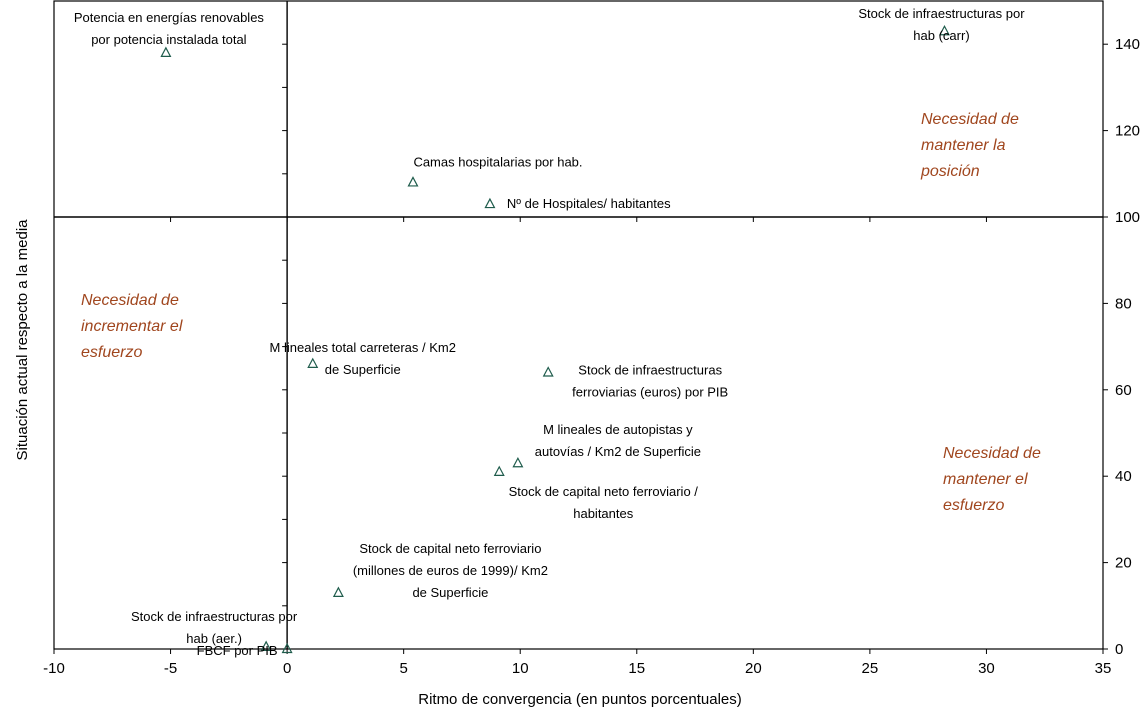  I want to click on quadrant-label: Necesidad de mantener la posición, so click(969, 145).